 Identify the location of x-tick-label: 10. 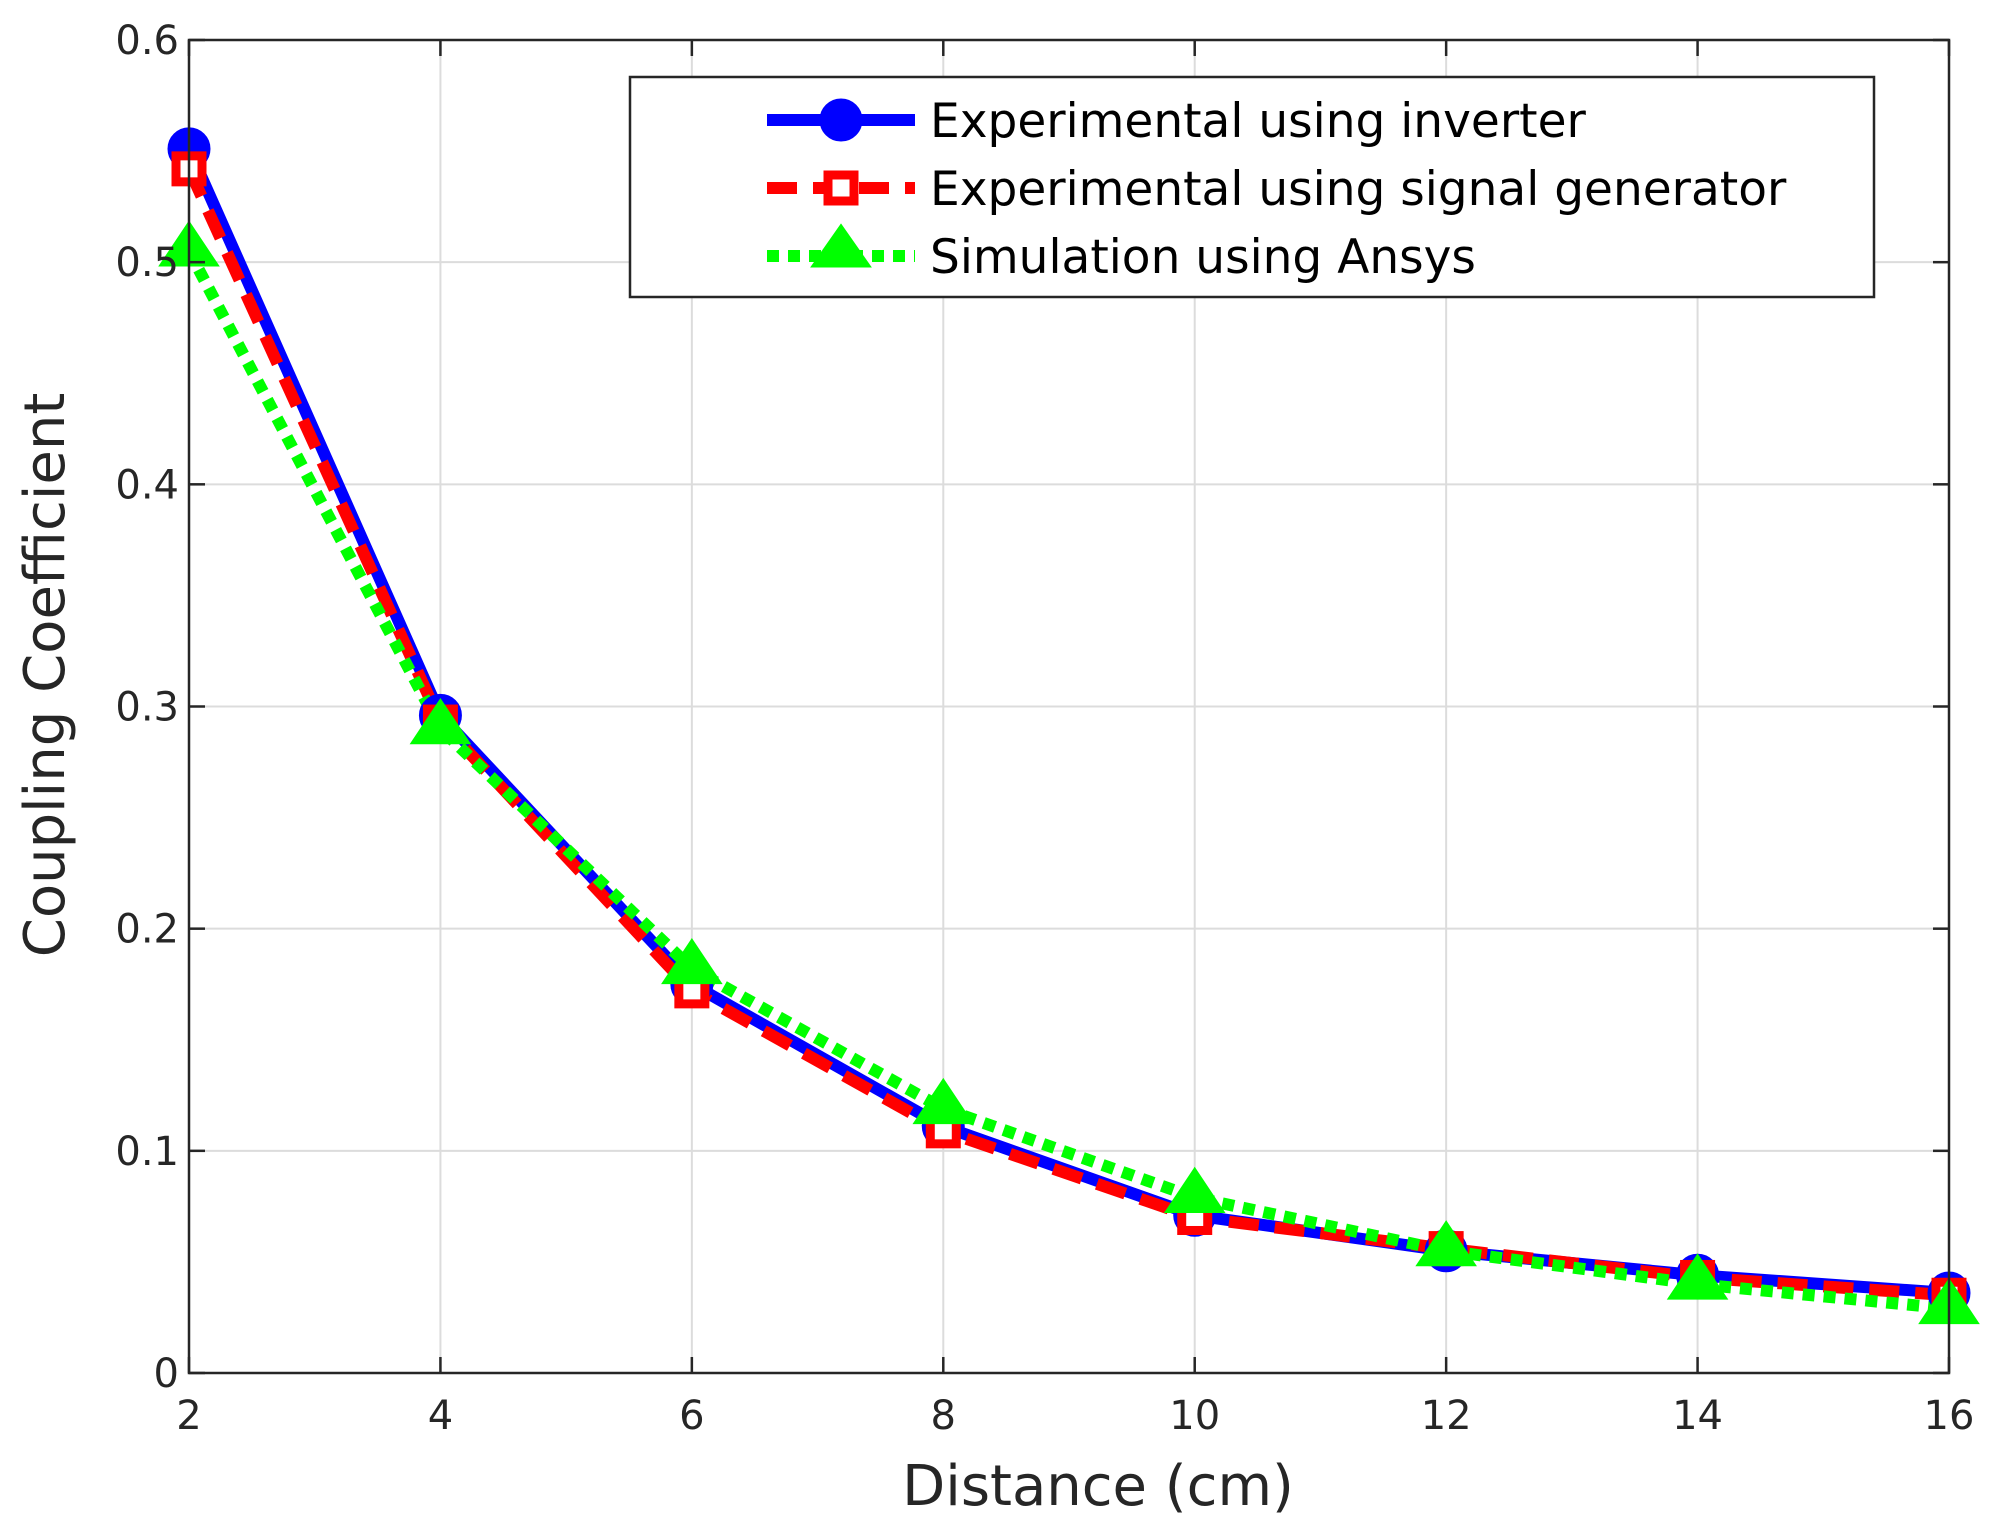
(1194, 1416).